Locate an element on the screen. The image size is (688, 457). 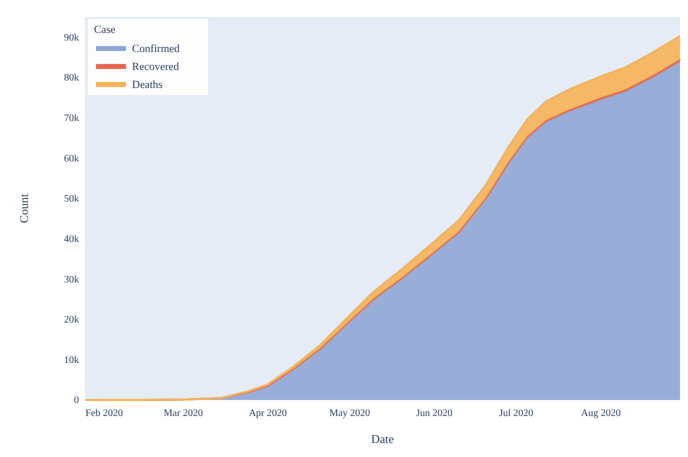
legend-label: Deaths is located at coordinates (147, 84).